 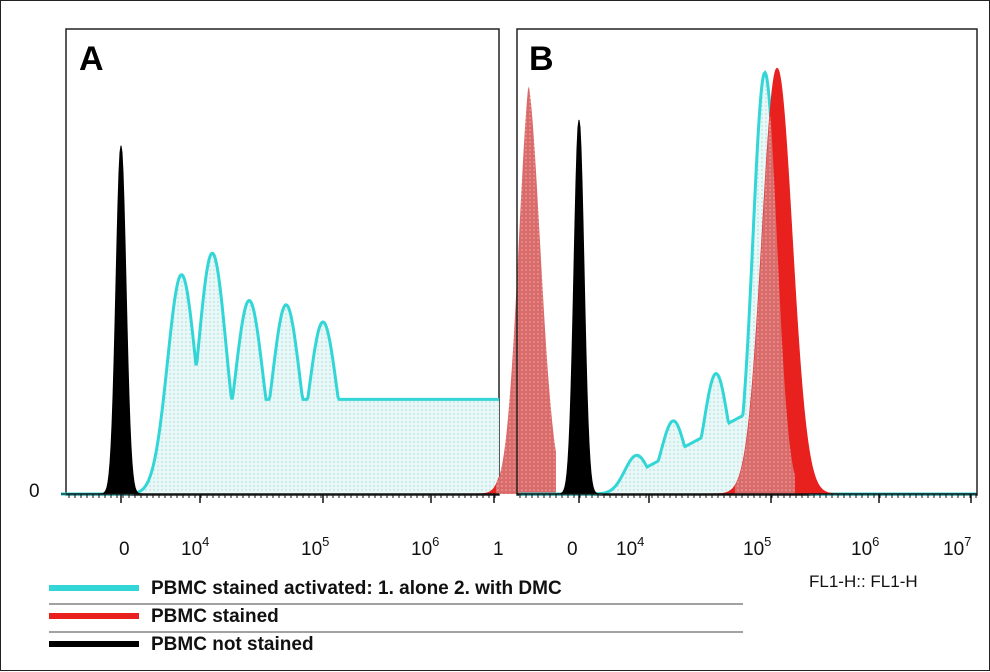 What do you see at coordinates (747, 498) in the screenshot?
I see `panel-b-x-ticks` at bounding box center [747, 498].